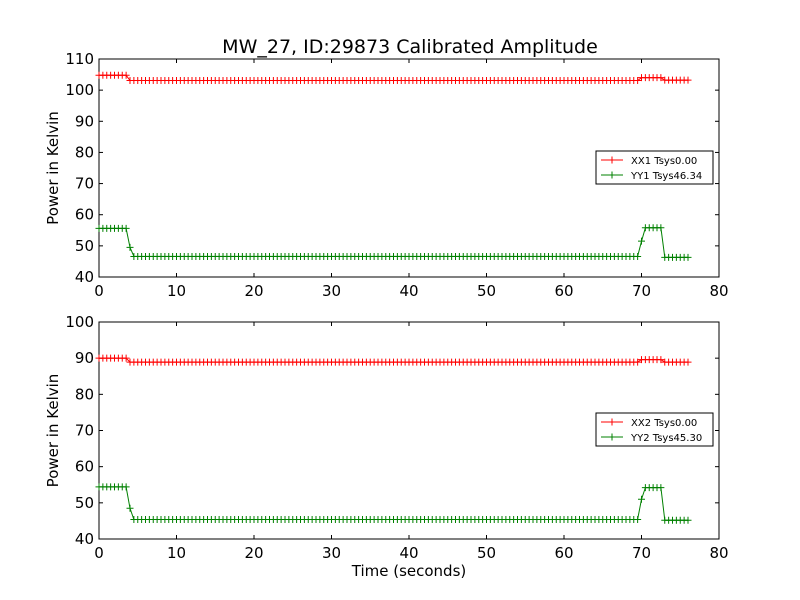  I want to click on chart-title: MW_27, ID:29873 Calibrated Amplitude, so click(410, 47).